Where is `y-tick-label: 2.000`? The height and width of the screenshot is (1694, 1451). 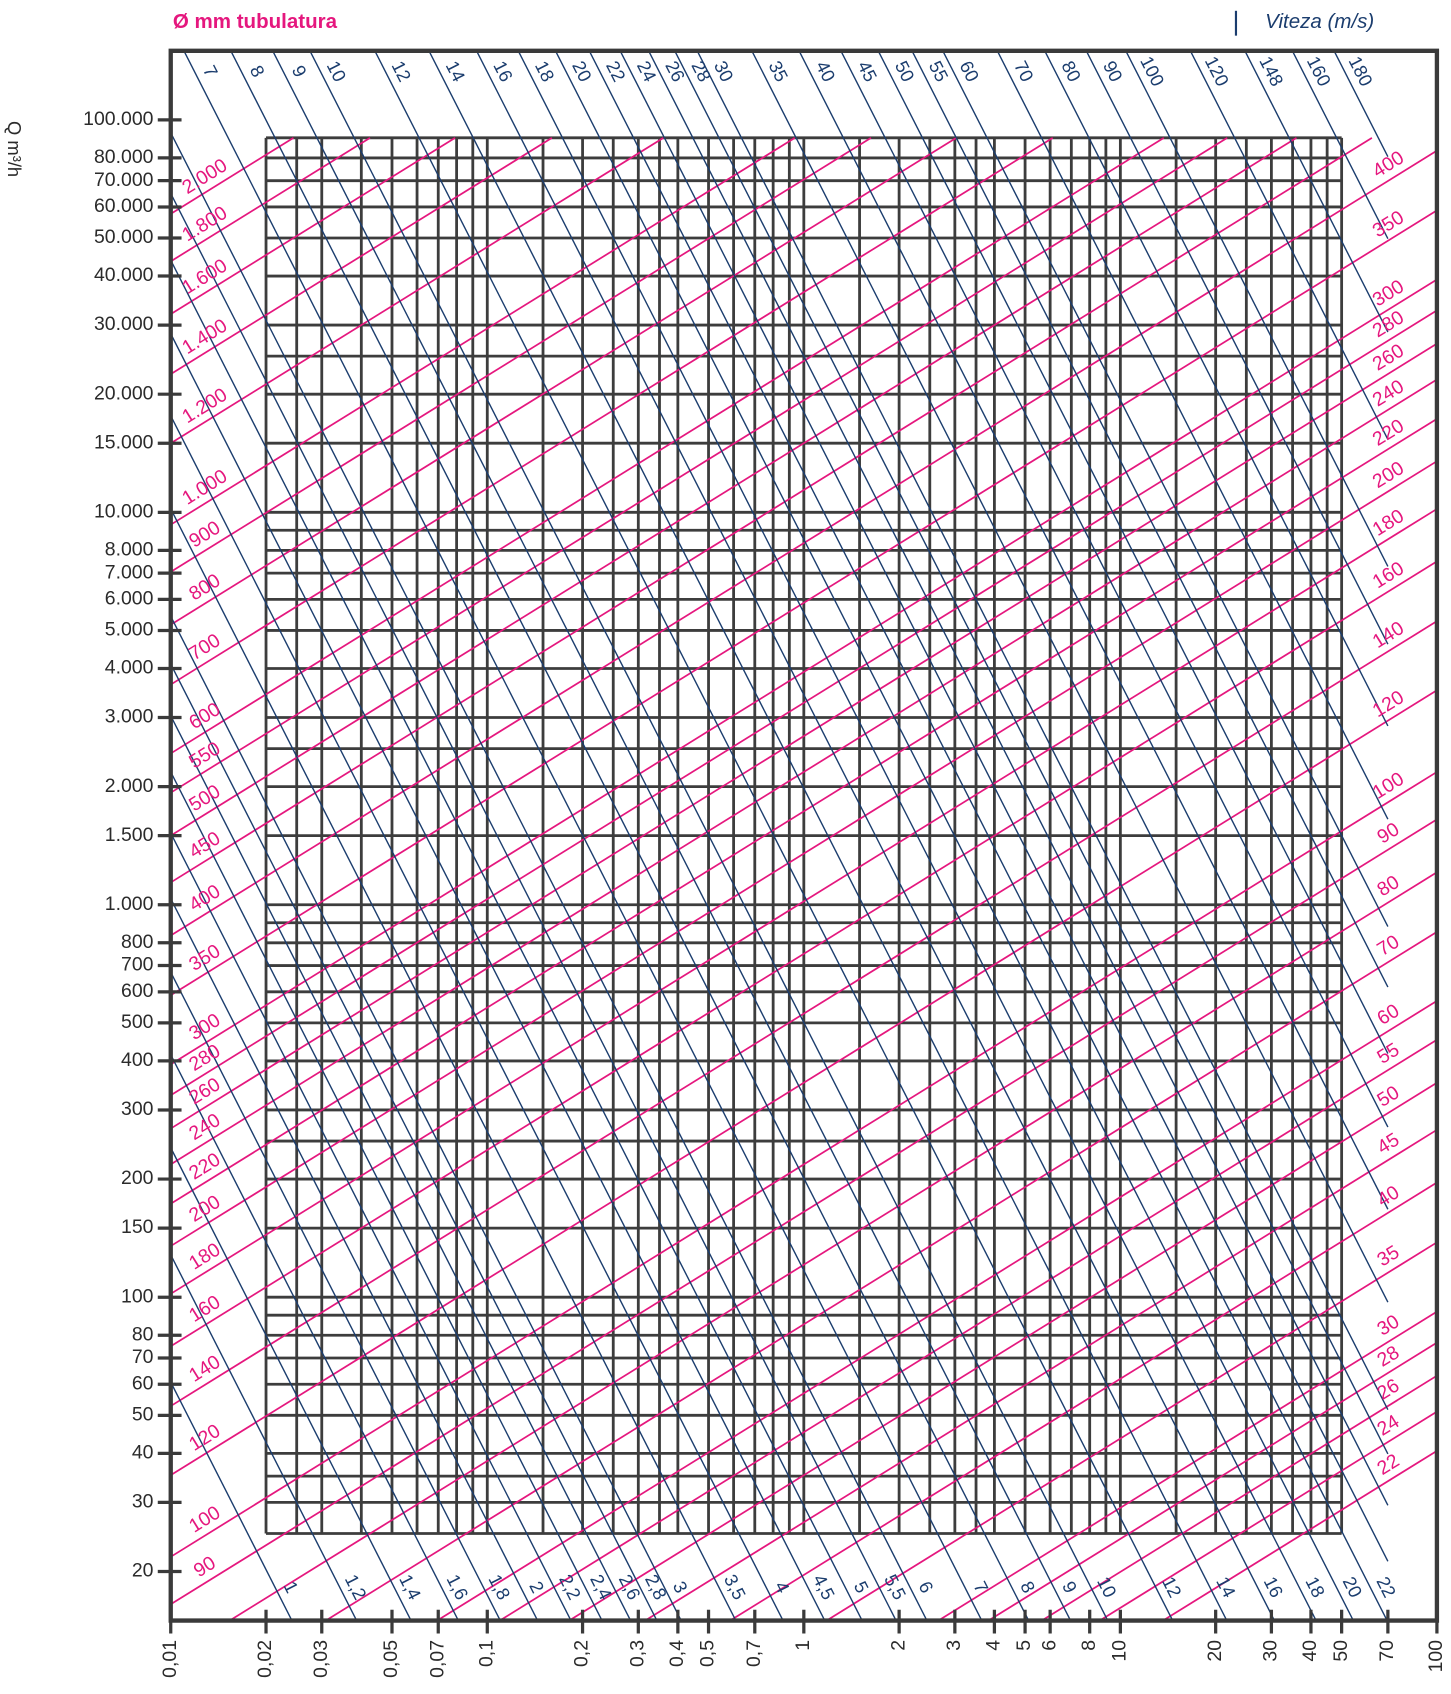
y-tick-label: 2.000 is located at coordinates (129, 786).